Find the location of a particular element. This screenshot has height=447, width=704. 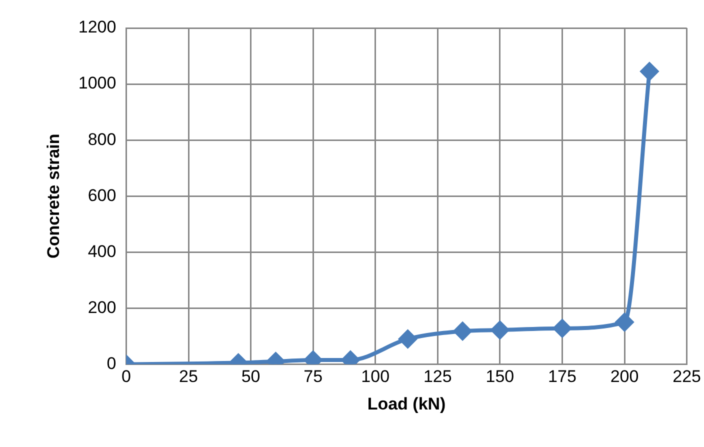

y-tick-label: 800 is located at coordinates (102, 139).